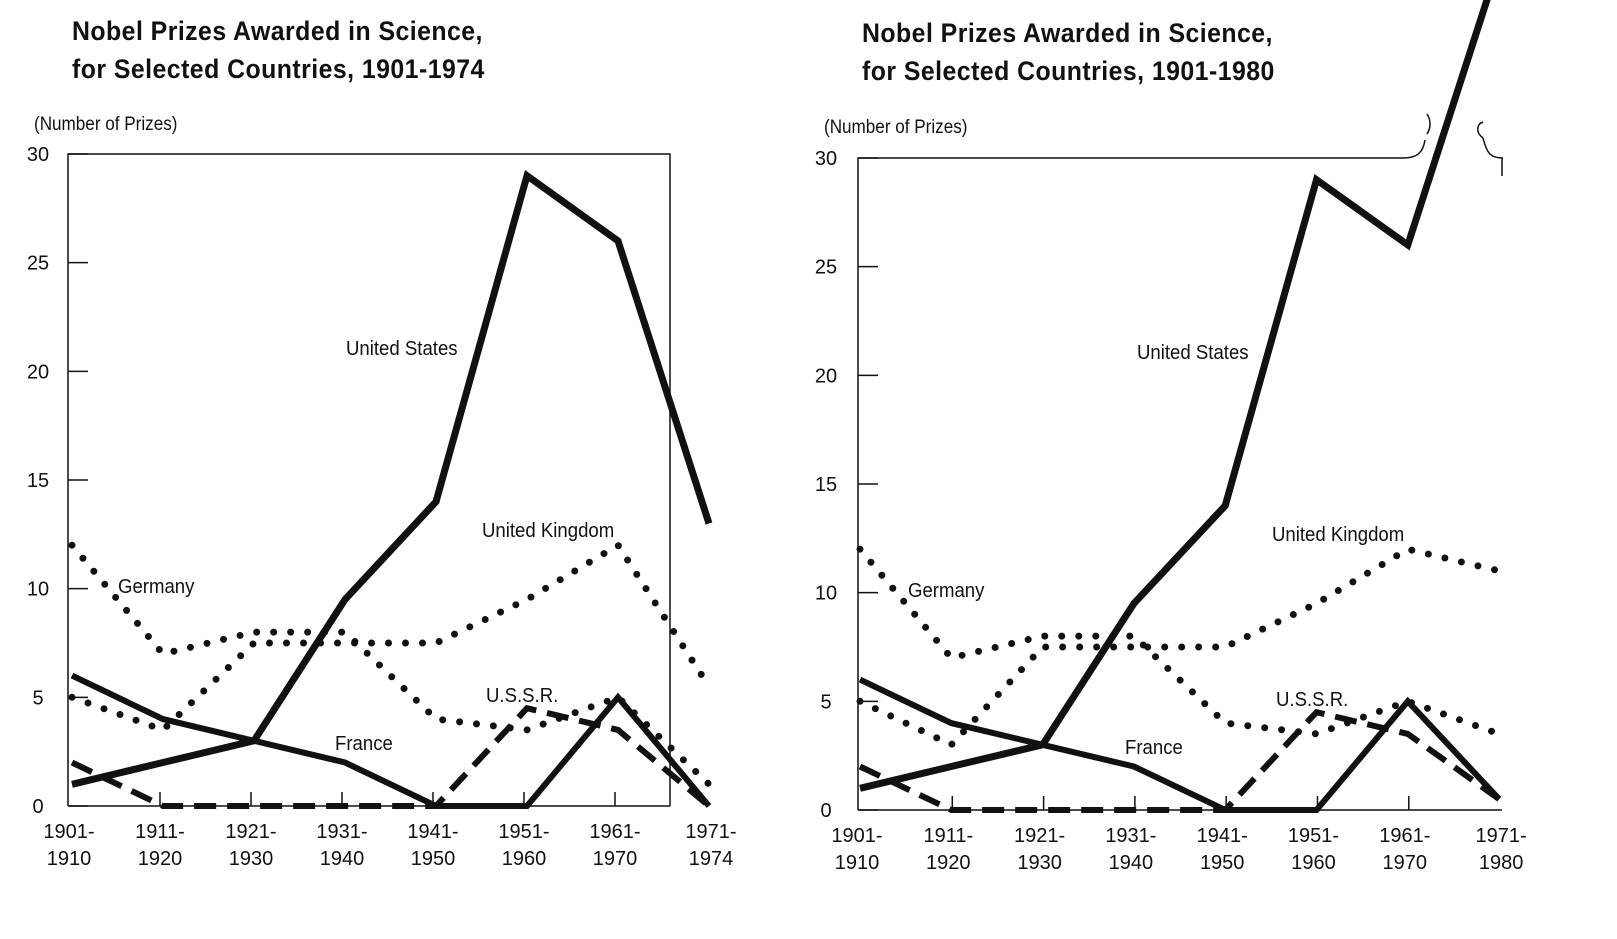  What do you see at coordinates (710, 845) in the screenshot?
I see `x-tick-label: 1971- 1974` at bounding box center [710, 845].